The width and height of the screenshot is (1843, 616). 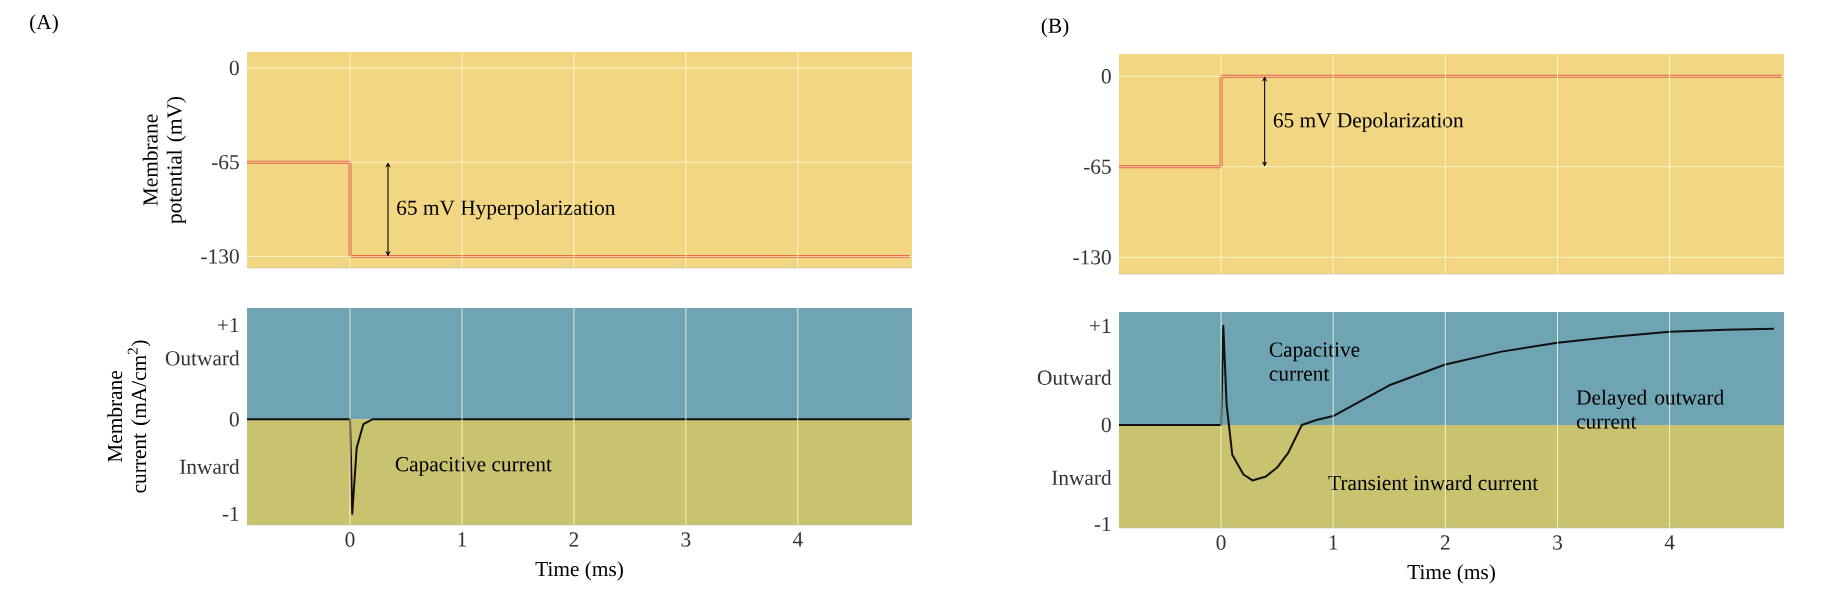 I want to click on text: (A), so click(x=44, y=24).